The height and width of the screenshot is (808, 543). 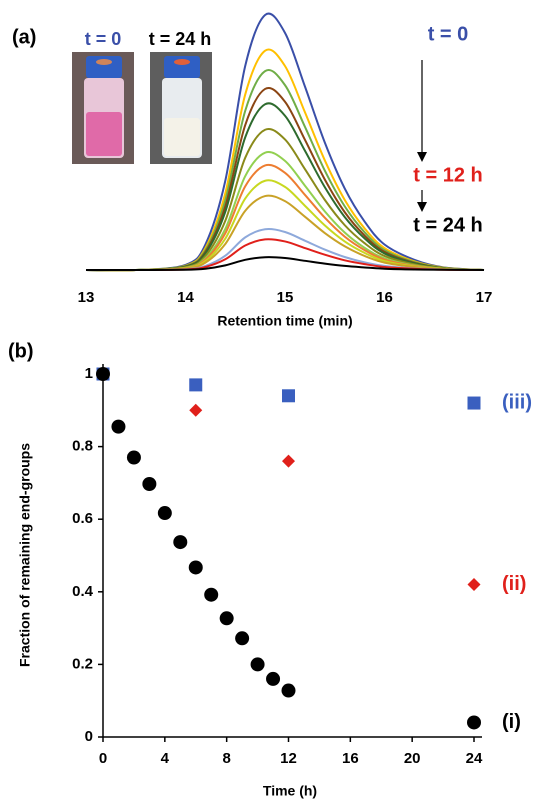 What do you see at coordinates (511, 722) in the screenshot?
I see `series-label: (i)` at bounding box center [511, 722].